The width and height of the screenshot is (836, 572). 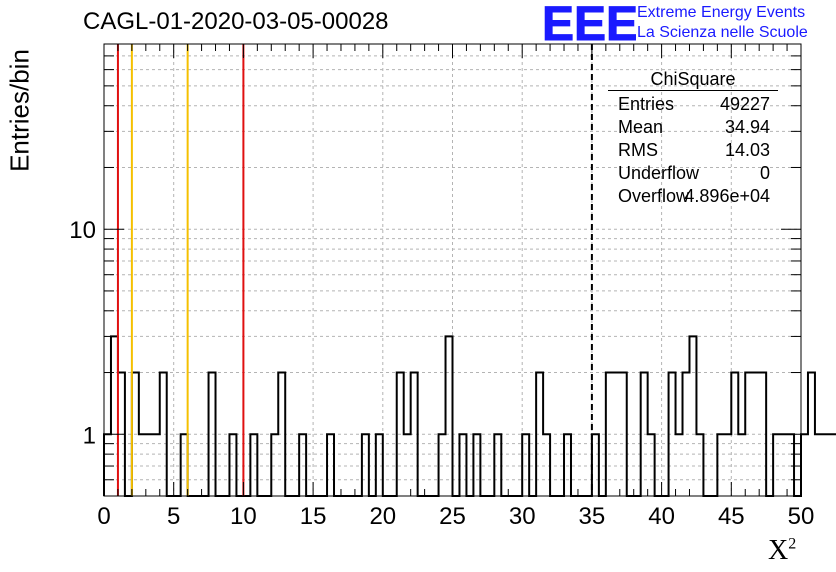 What do you see at coordinates (722, 32) in the screenshot?
I see `logo-line2: La Scienza nelle Scuole` at bounding box center [722, 32].